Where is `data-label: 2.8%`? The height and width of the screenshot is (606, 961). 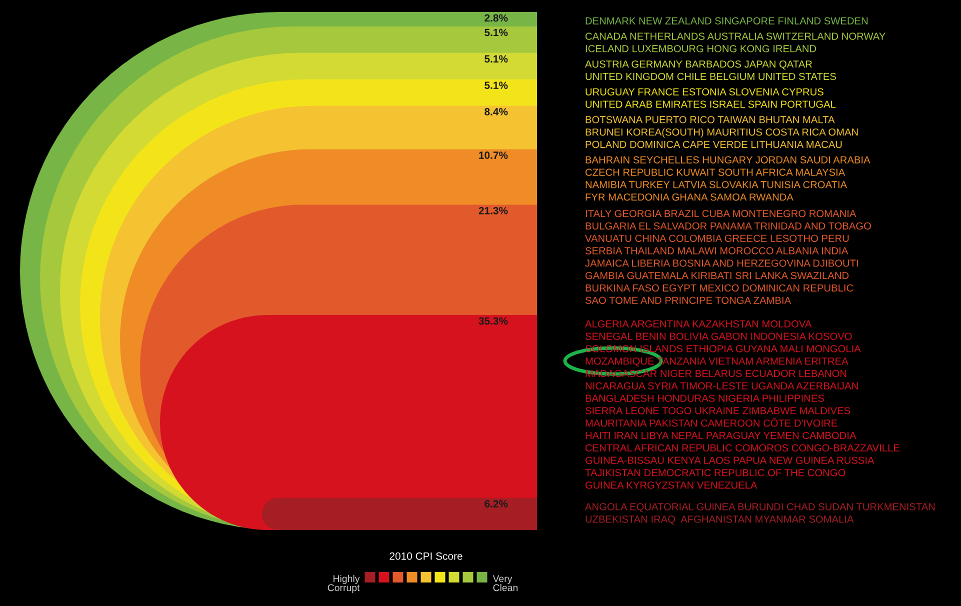
data-label: 2.8% is located at coordinates (496, 18).